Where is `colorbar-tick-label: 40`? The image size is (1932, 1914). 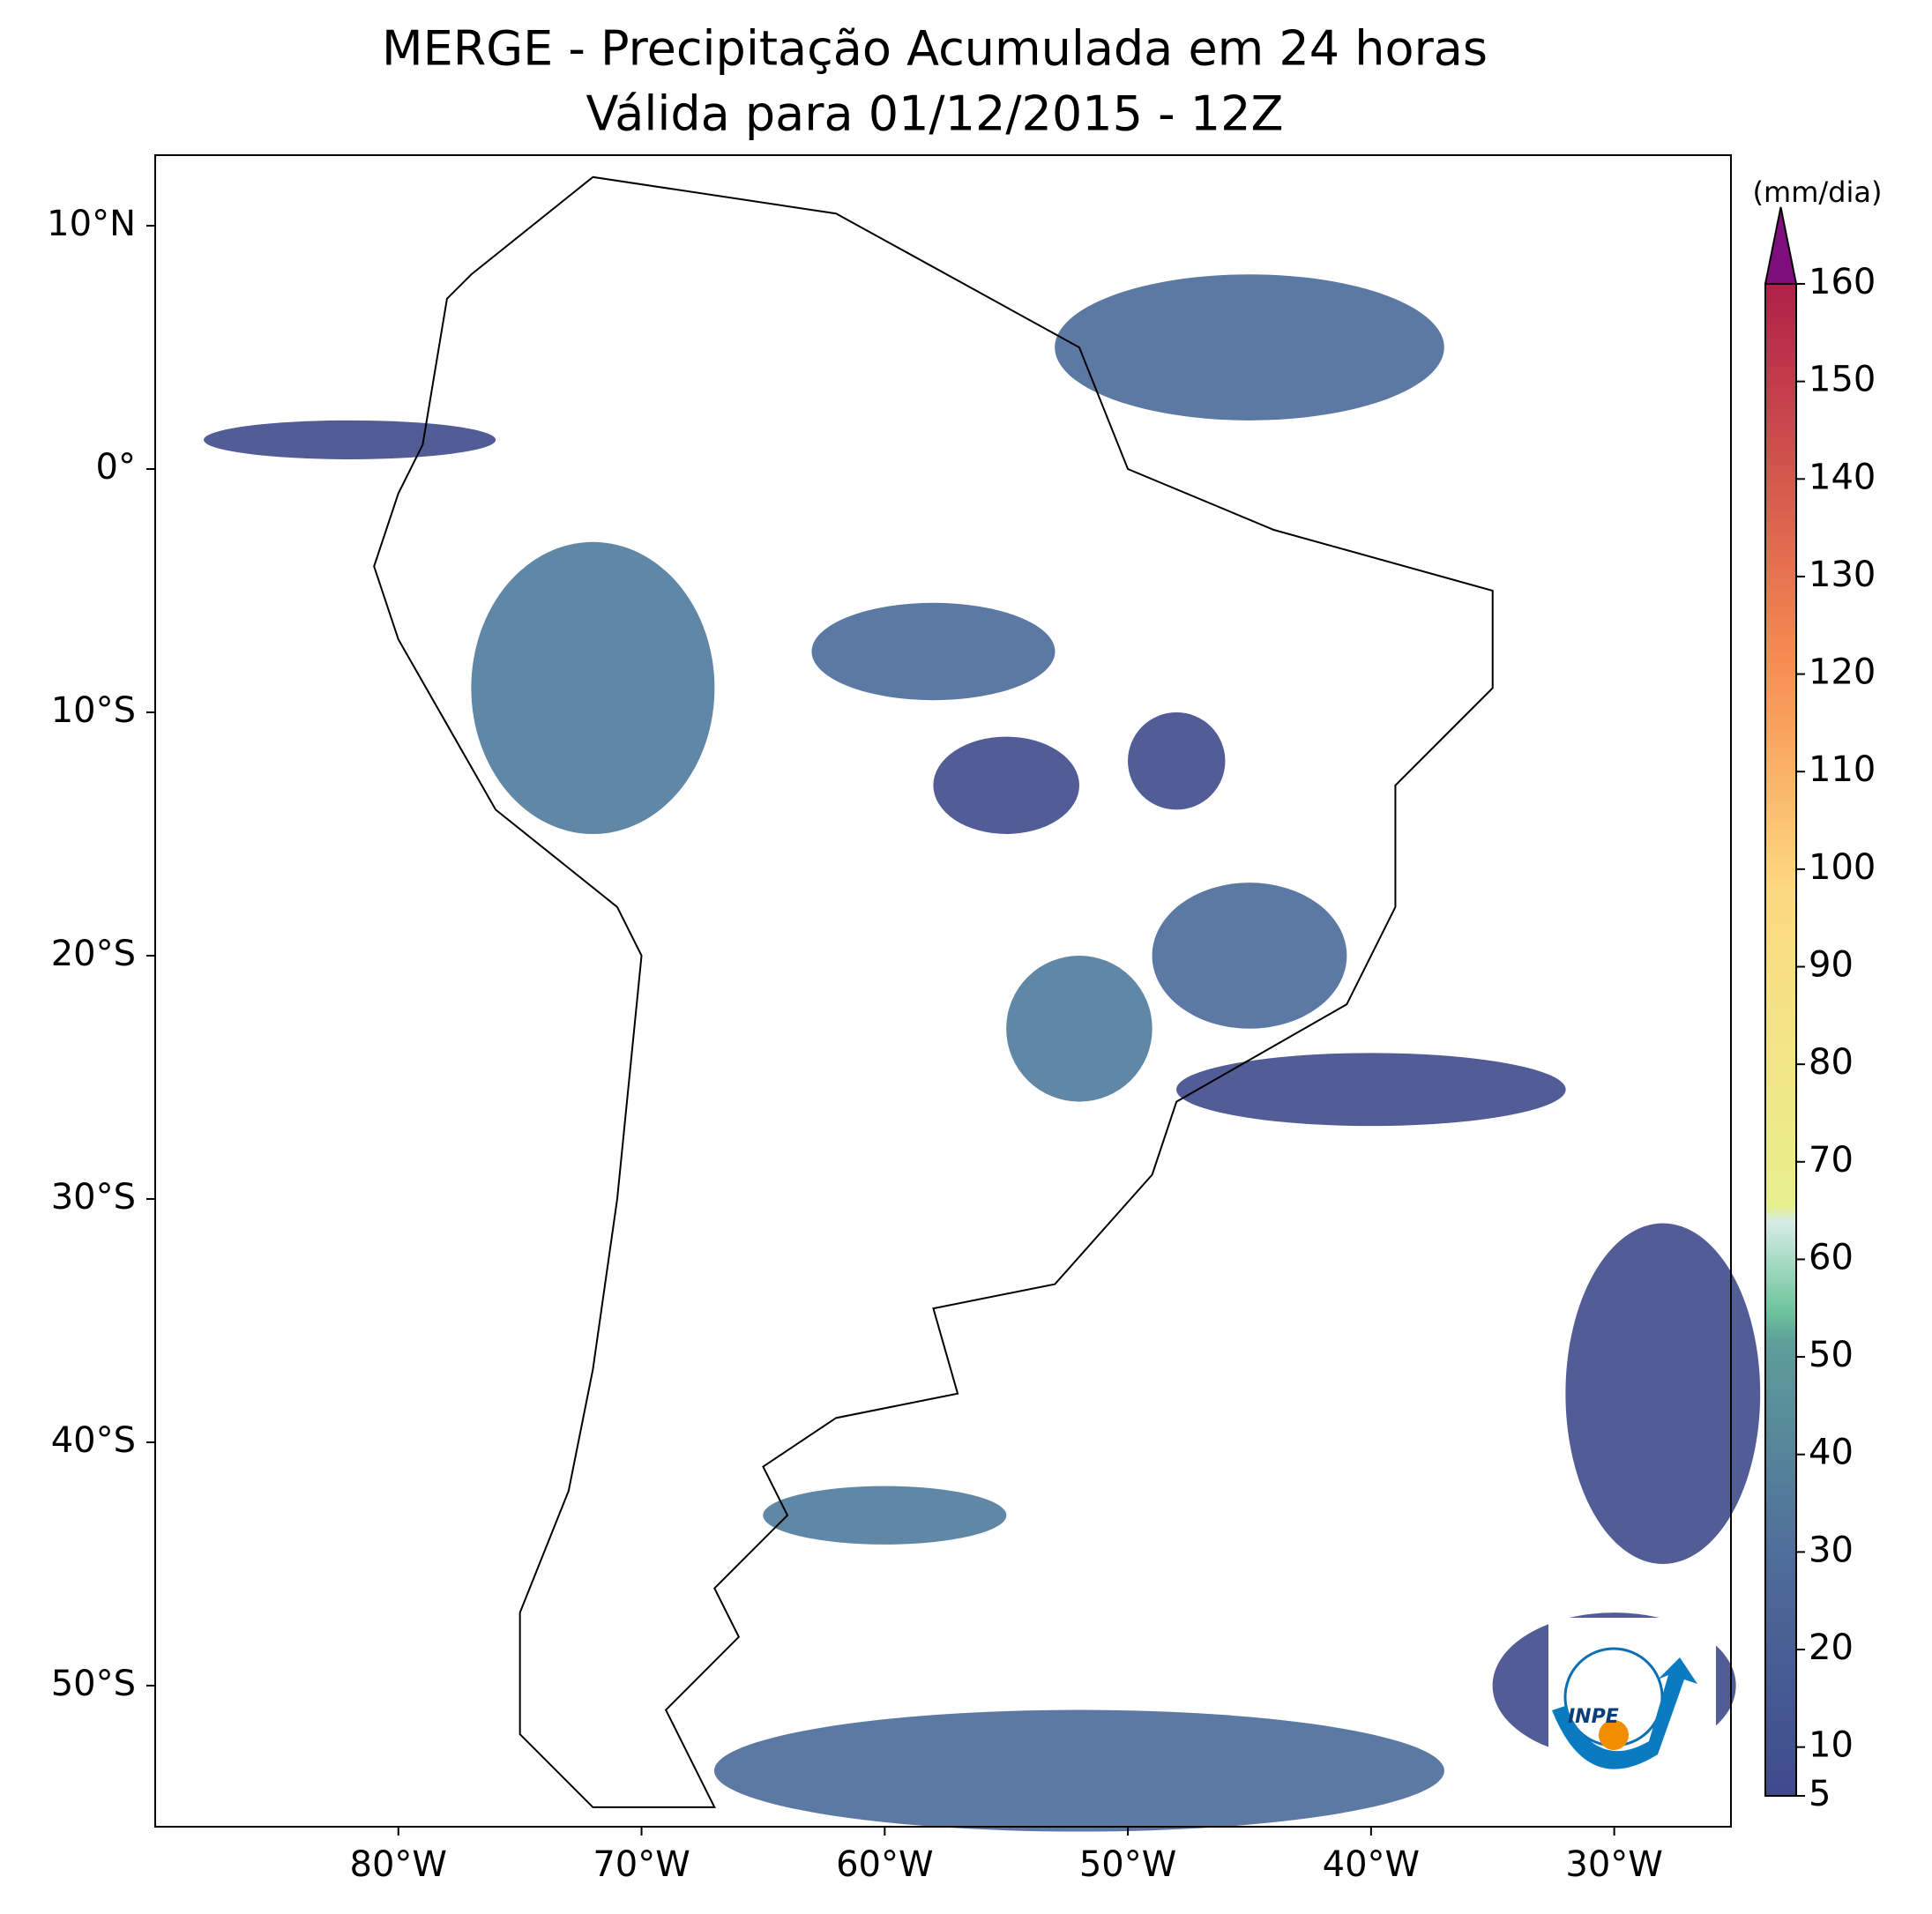
colorbar-tick-label: 40 is located at coordinates (1831, 1453).